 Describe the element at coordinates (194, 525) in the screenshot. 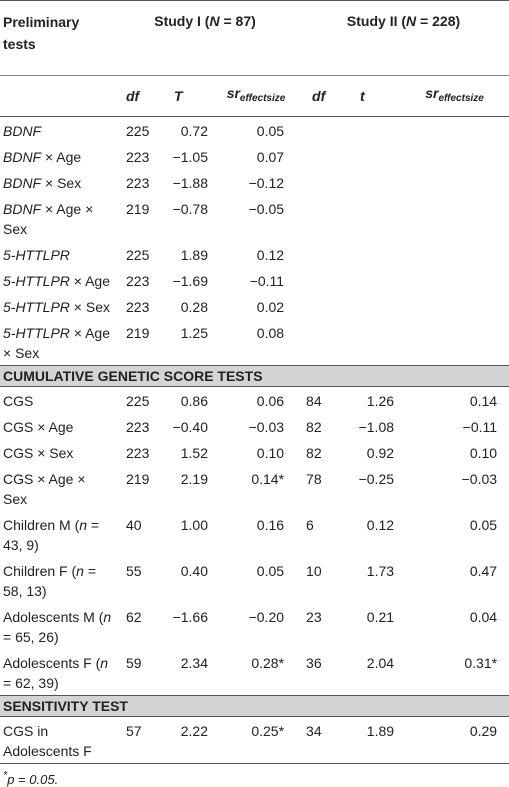

I see `cell-t-study1: 1.00` at that location.